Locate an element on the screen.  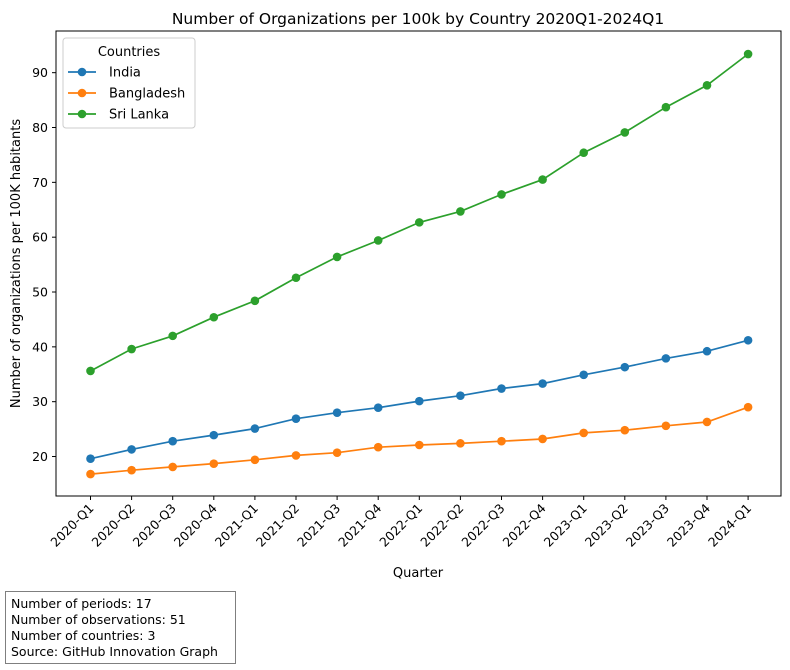
summary-line-periods: Number of periods: 17 is located at coordinates (123, 604).